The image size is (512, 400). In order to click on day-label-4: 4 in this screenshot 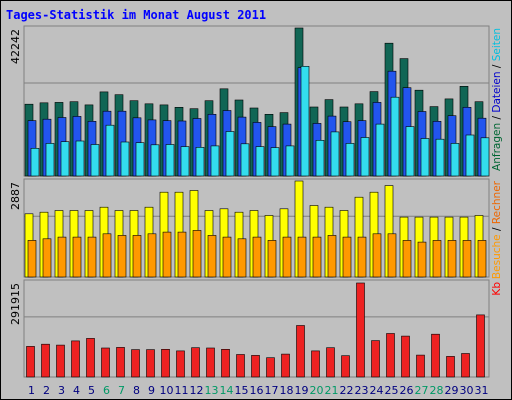, I will do `click(76, 390)`.